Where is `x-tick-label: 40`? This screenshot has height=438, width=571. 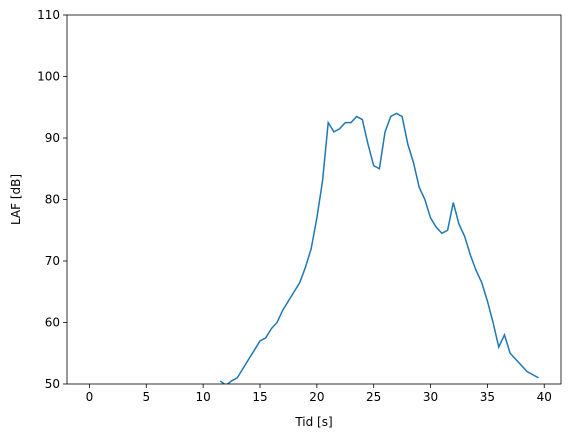
x-tick-label: 40 is located at coordinates (544, 397).